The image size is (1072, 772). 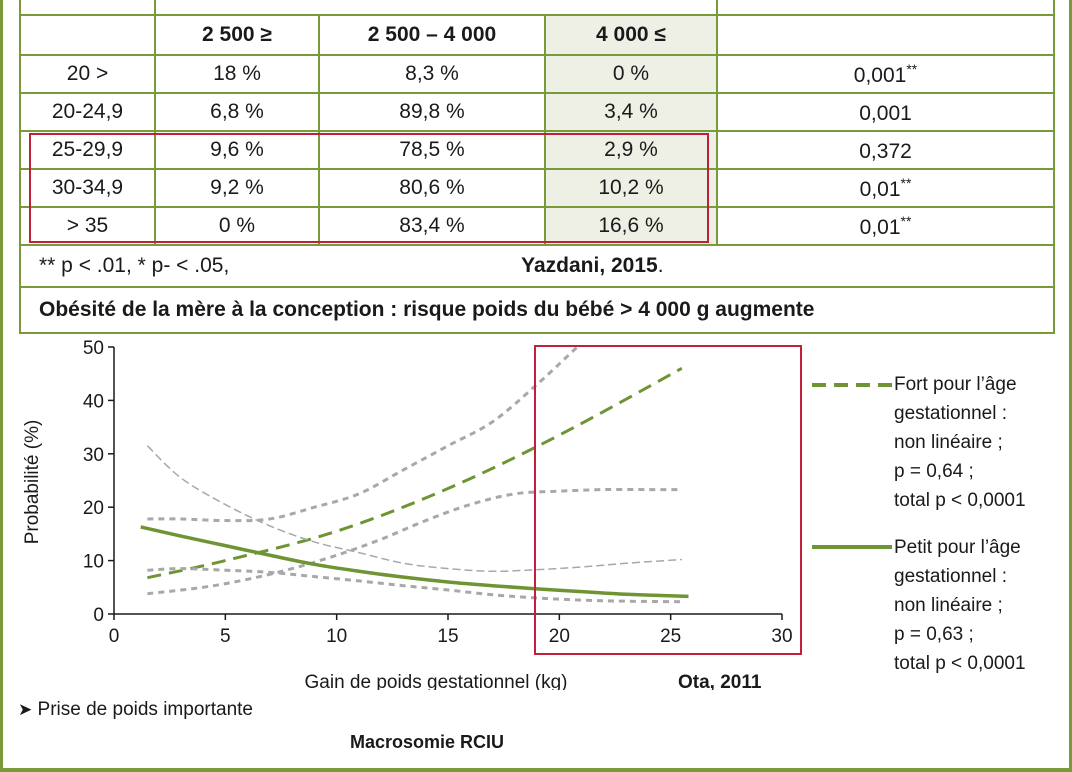 What do you see at coordinates (336, 636) in the screenshot?
I see `x-tick-label: 10` at bounding box center [336, 636].